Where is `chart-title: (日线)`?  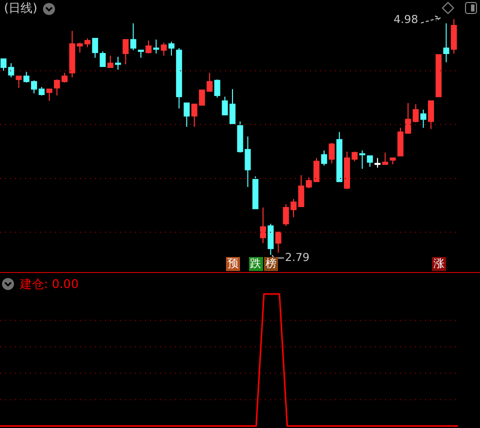
chart-title: (日线) is located at coordinates (21, 8).